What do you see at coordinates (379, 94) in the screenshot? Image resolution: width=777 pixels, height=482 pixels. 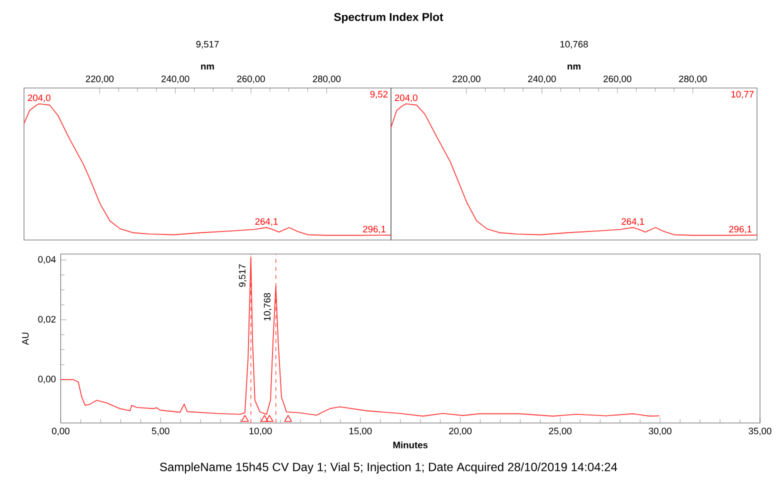 I see `text: 9,52` at bounding box center [379, 94].